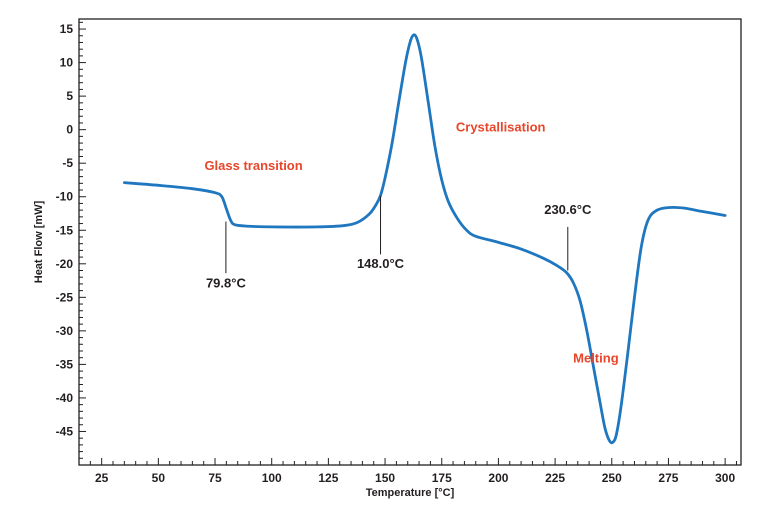 This screenshot has height=516, width=768. Describe the element at coordinates (65, 431) in the screenshot. I see `y-tick-label: -45` at that location.